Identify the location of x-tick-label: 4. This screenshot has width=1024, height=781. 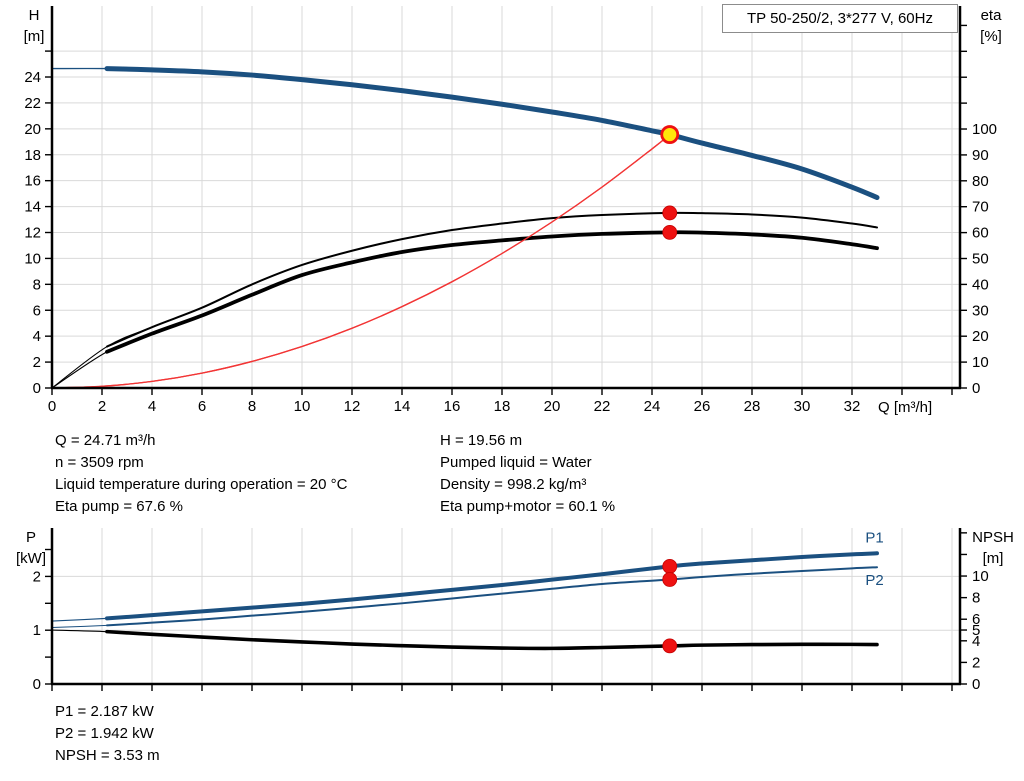
(152, 406).